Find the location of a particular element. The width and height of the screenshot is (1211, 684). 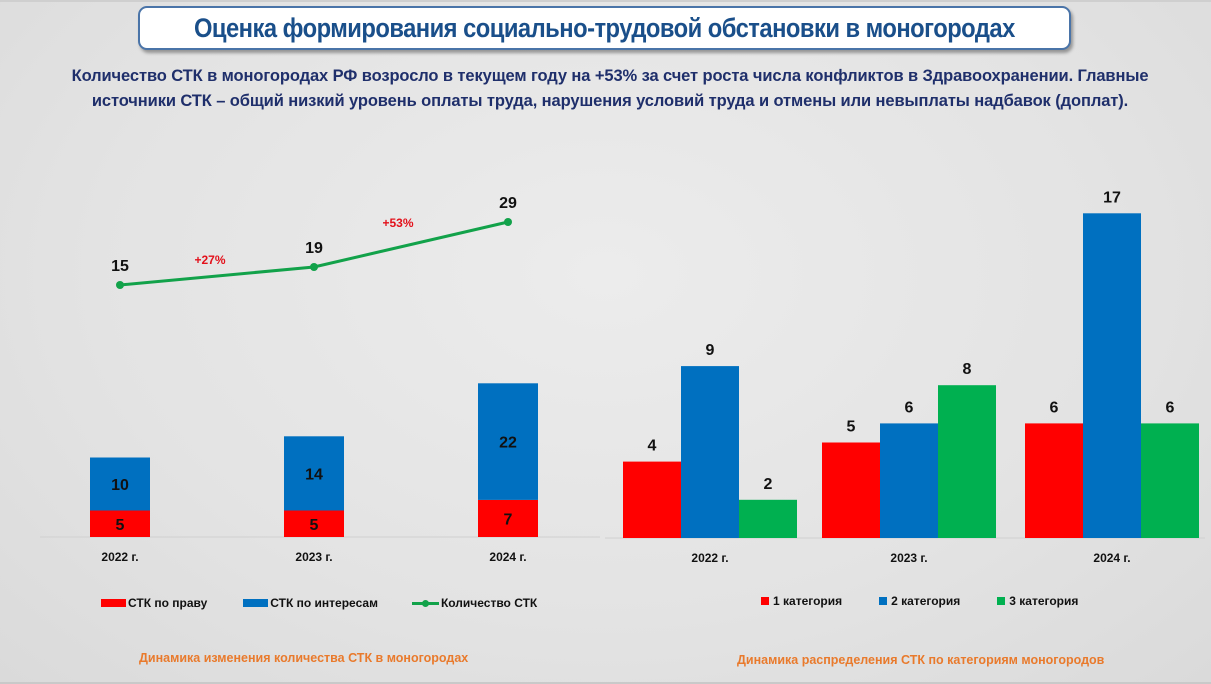

data-label-category-1: 5 is located at coordinates (851, 427).